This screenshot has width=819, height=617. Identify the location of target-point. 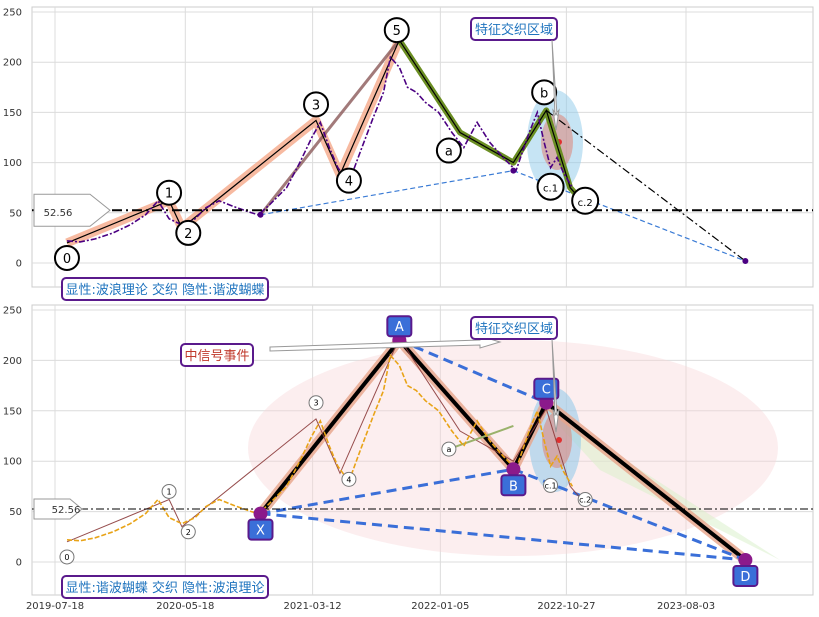
(745, 260).